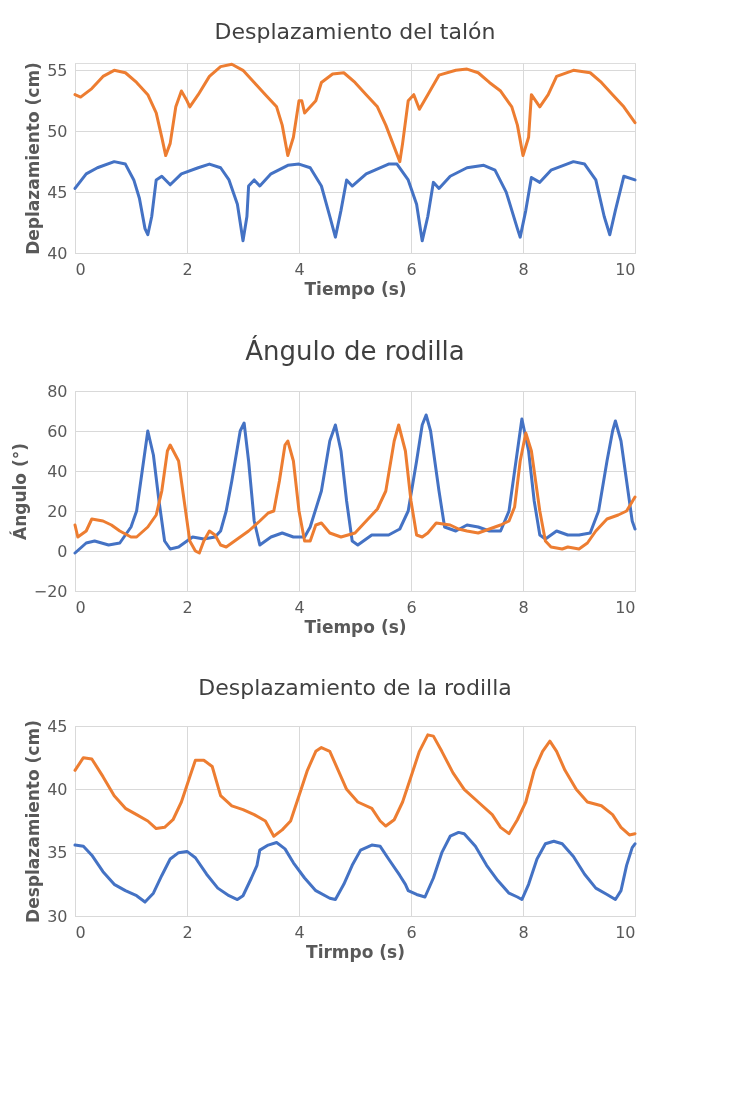  What do you see at coordinates (57, 853) in the screenshot?
I see `y-tick-label: 35` at bounding box center [57, 853].